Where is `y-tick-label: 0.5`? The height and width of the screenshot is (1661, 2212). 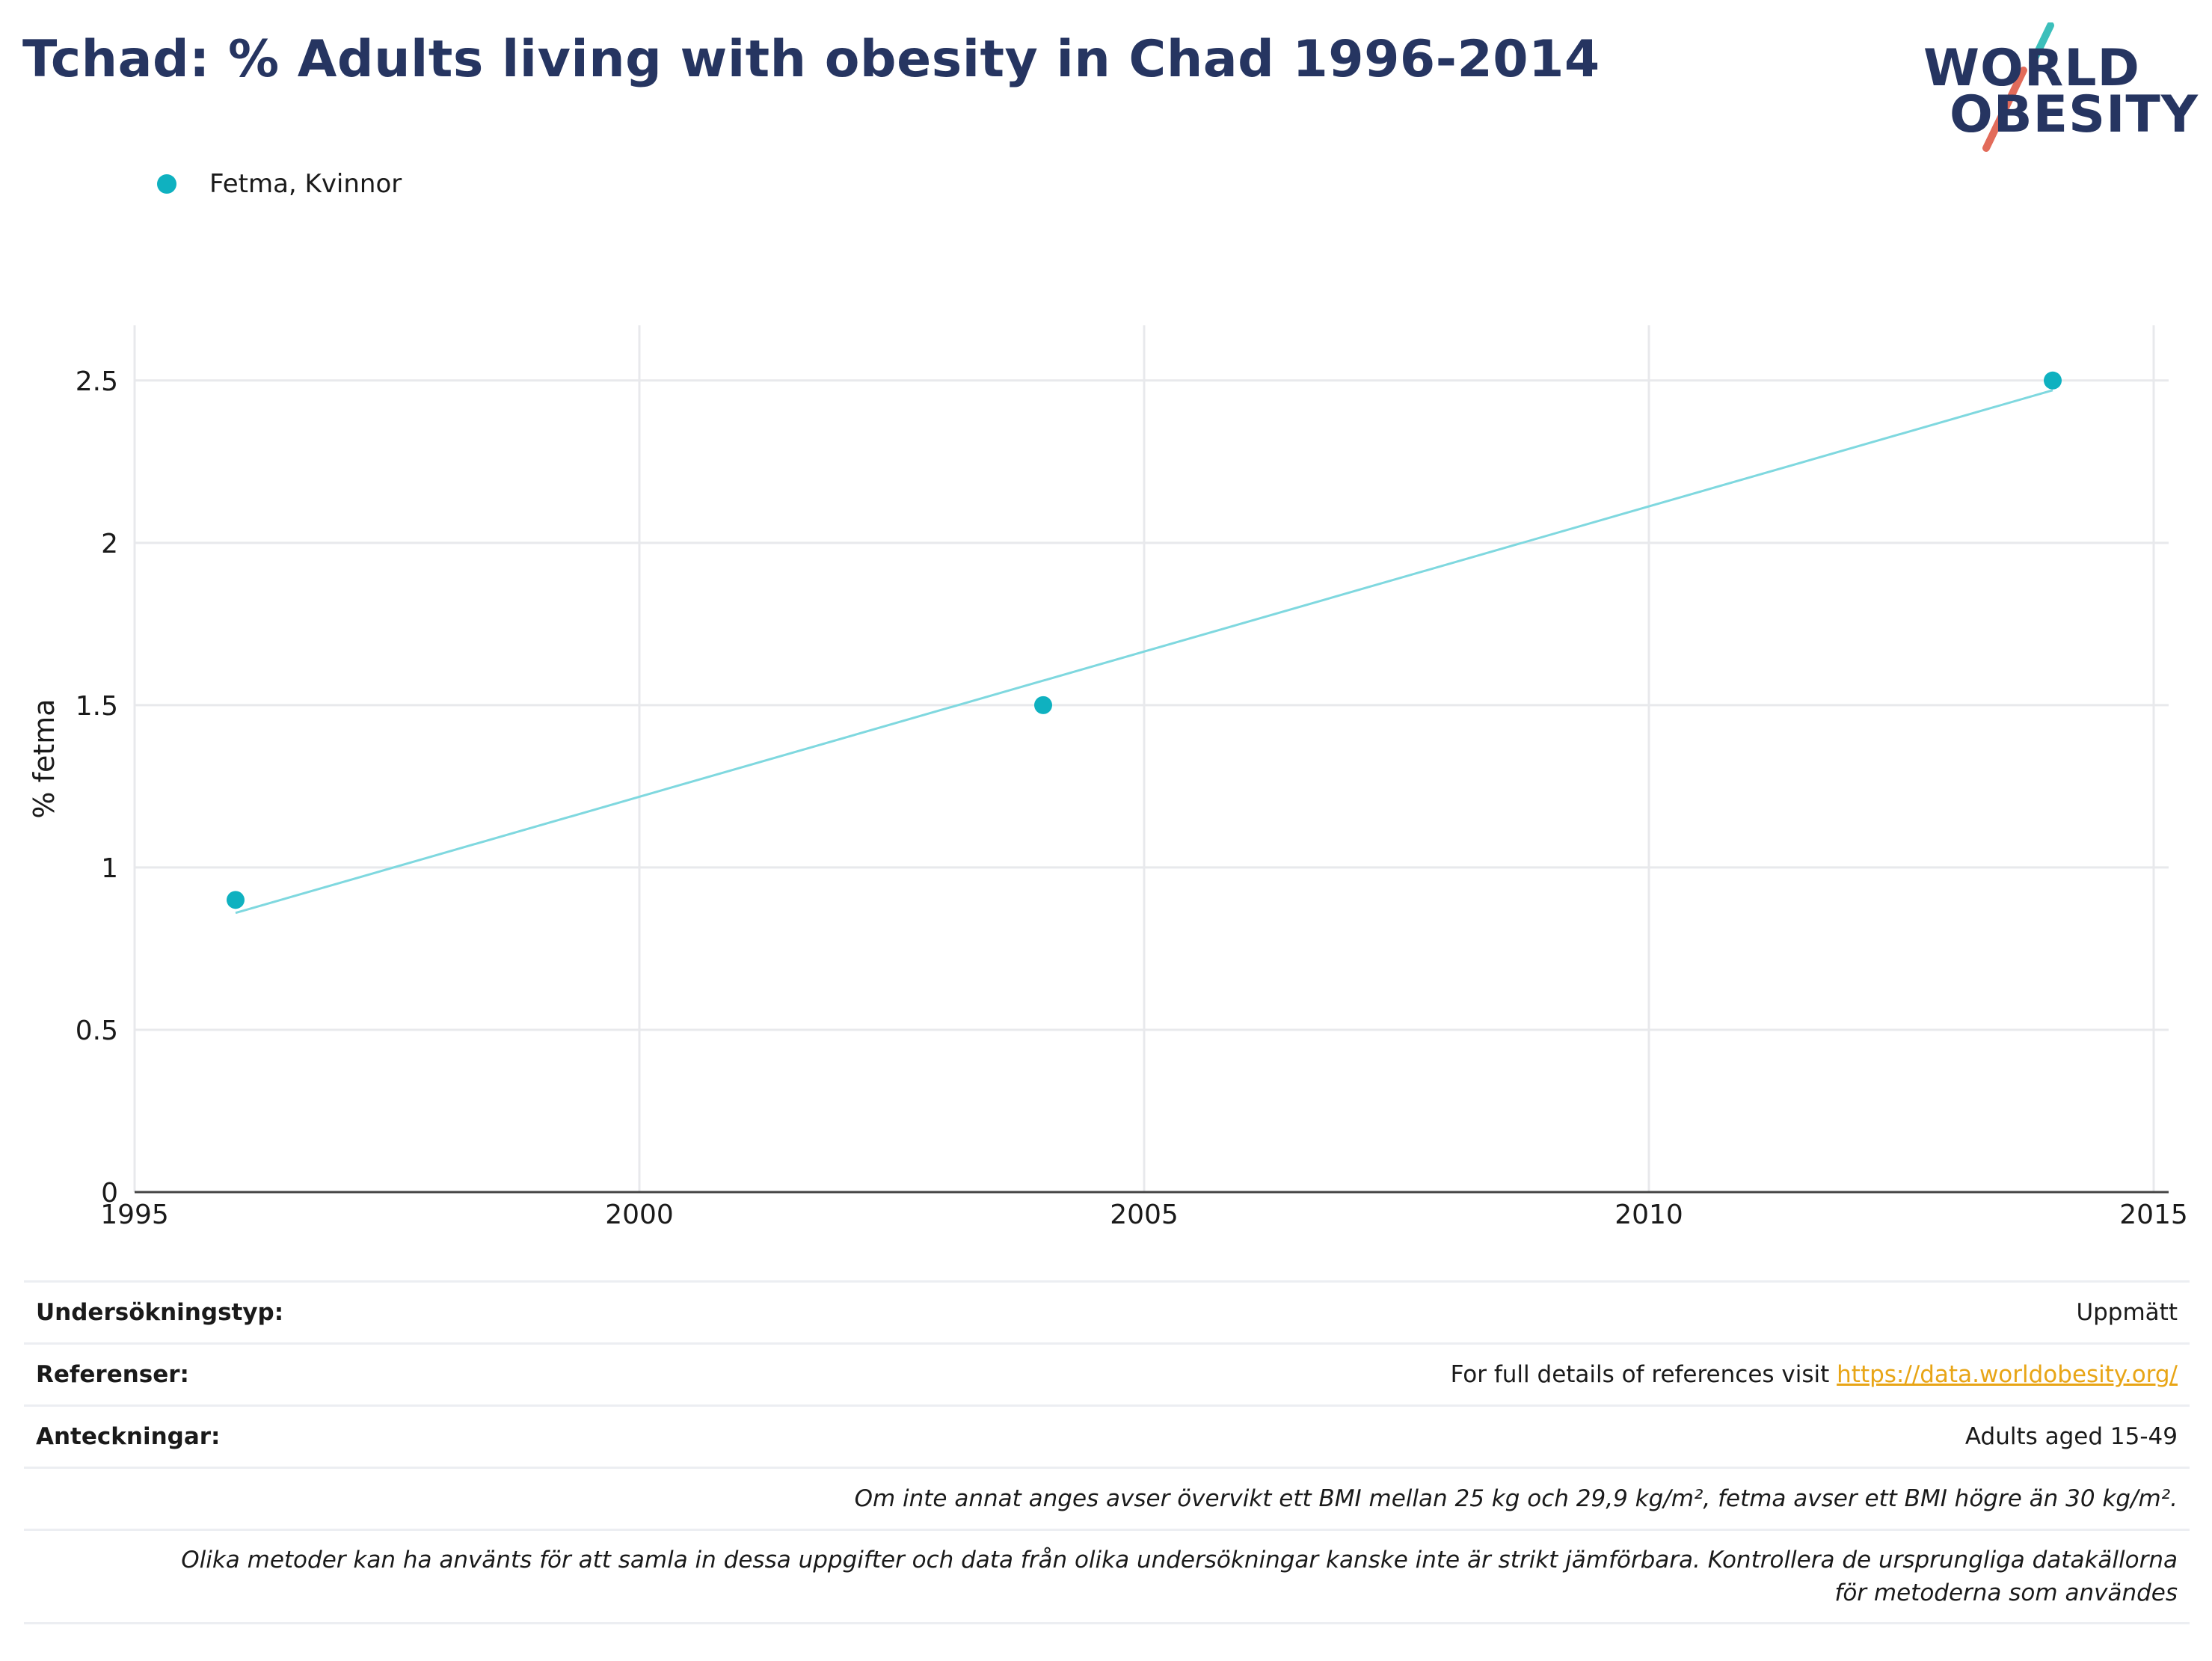 y-tick-label: 0.5 is located at coordinates (97, 1031).